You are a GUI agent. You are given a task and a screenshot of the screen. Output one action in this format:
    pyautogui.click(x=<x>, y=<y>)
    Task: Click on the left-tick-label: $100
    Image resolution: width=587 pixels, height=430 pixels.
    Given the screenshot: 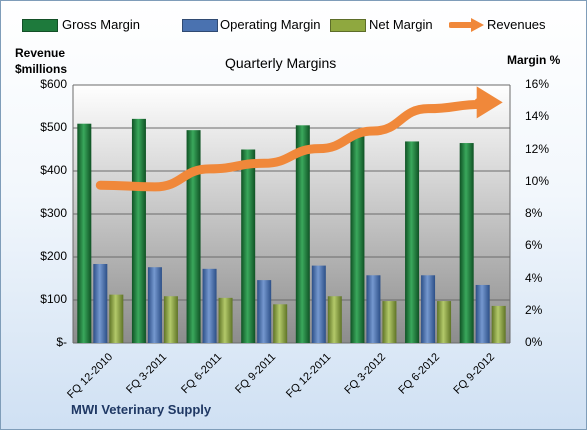 What is the action you would take?
    pyautogui.click(x=53, y=299)
    